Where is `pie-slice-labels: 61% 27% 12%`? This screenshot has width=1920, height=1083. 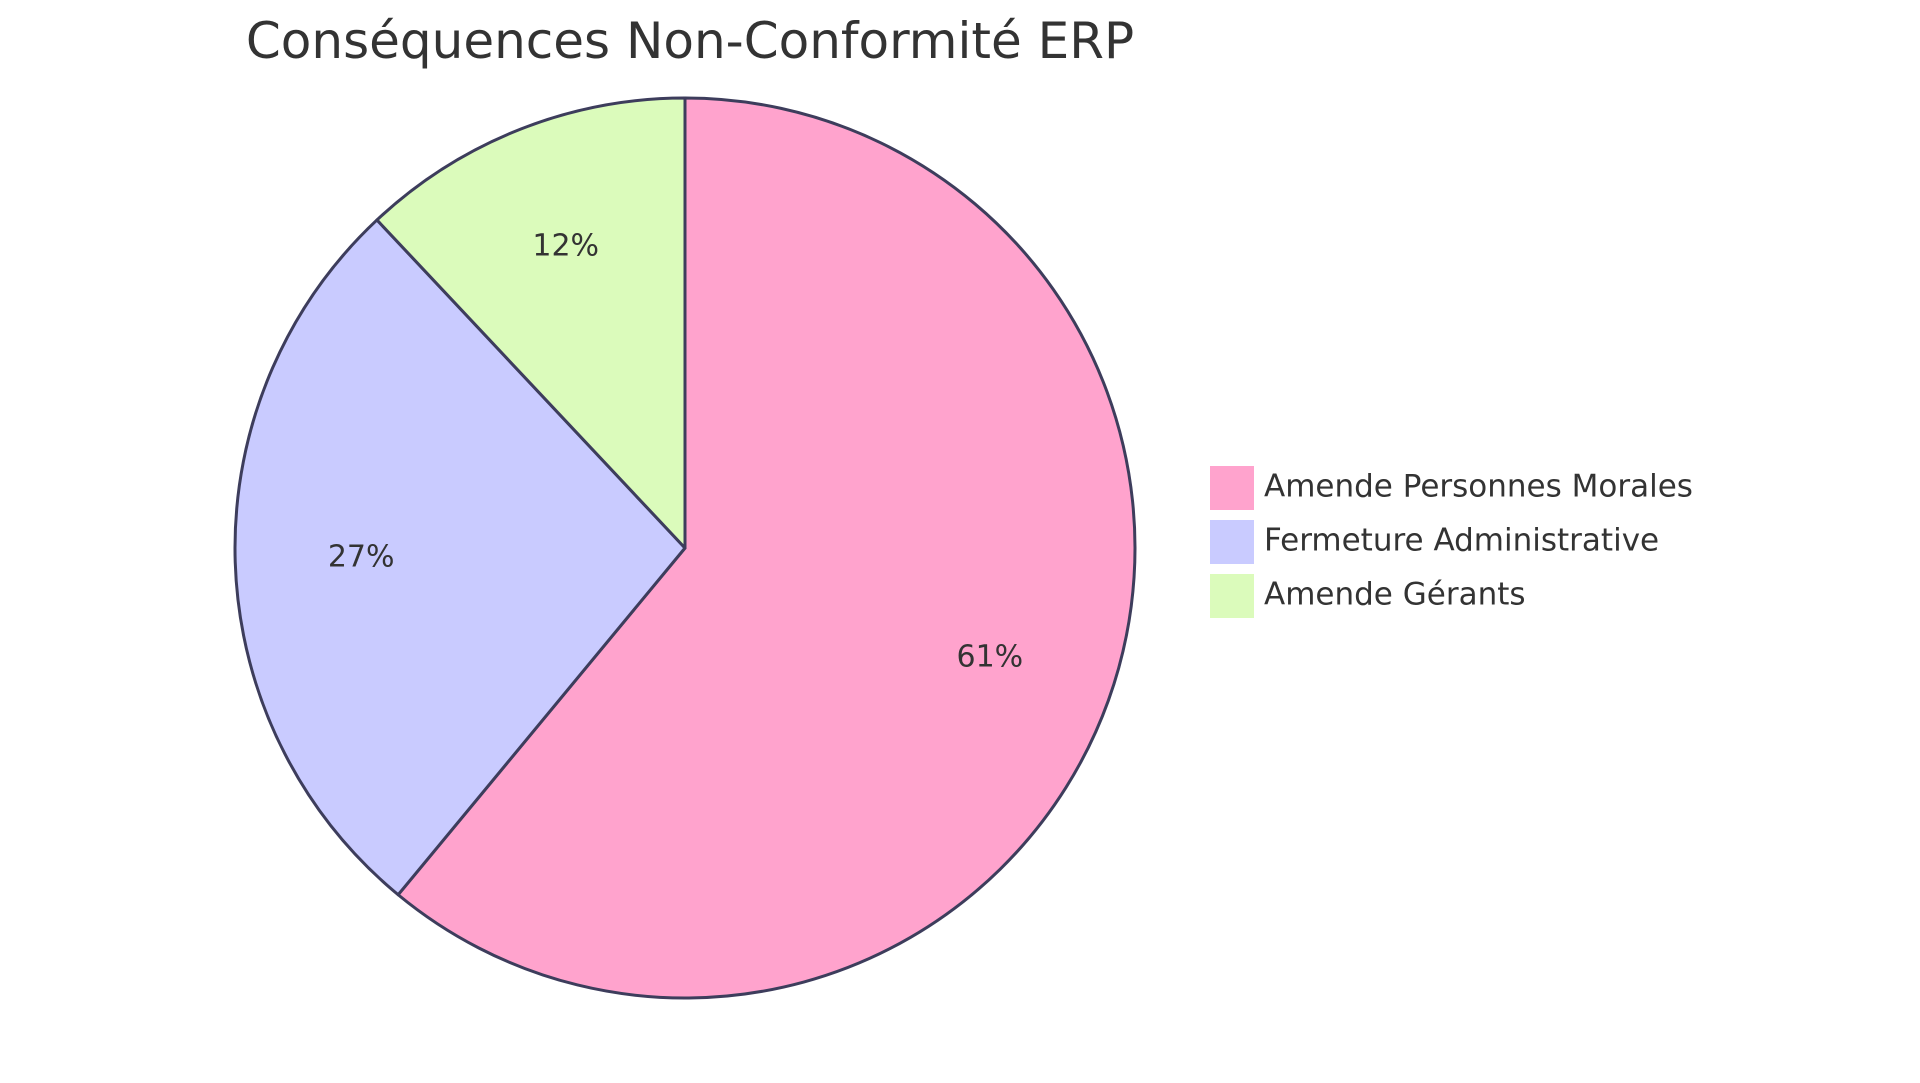 pie-slice-labels: 61% 27% 12% is located at coordinates (675, 451).